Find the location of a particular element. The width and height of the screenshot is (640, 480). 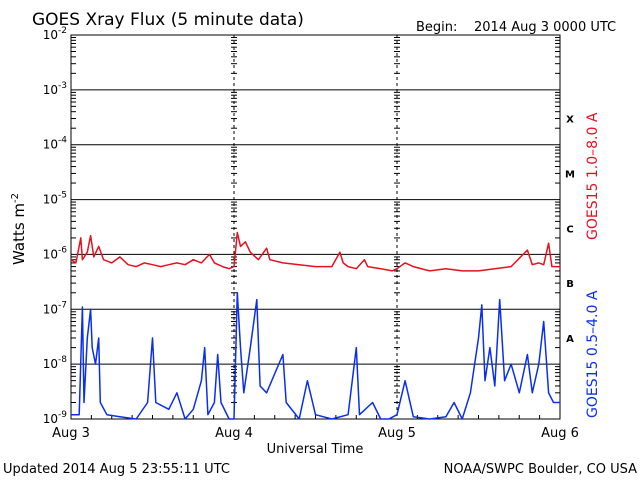

flare-class-label: B is located at coordinates (570, 284).